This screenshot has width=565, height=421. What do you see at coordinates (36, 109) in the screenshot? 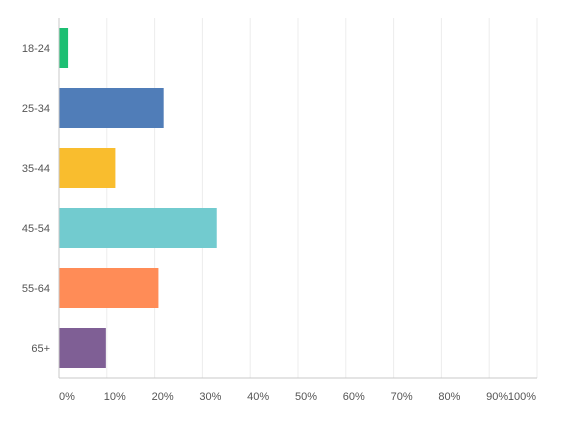
I see `category-label: 25-34` at bounding box center [36, 109].